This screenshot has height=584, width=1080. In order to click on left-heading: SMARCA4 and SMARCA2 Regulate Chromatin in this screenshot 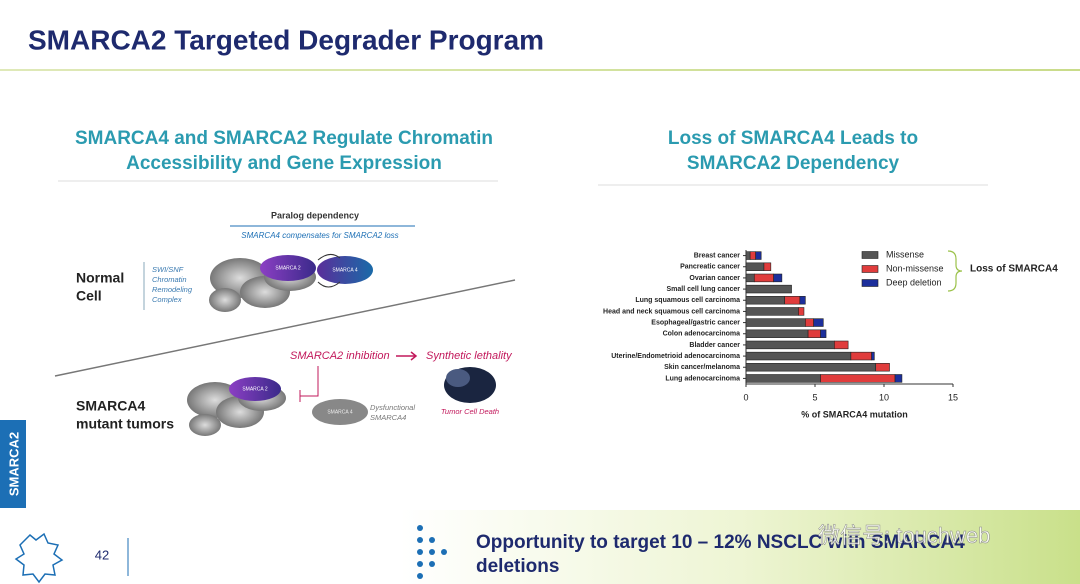, I will do `click(284, 138)`.